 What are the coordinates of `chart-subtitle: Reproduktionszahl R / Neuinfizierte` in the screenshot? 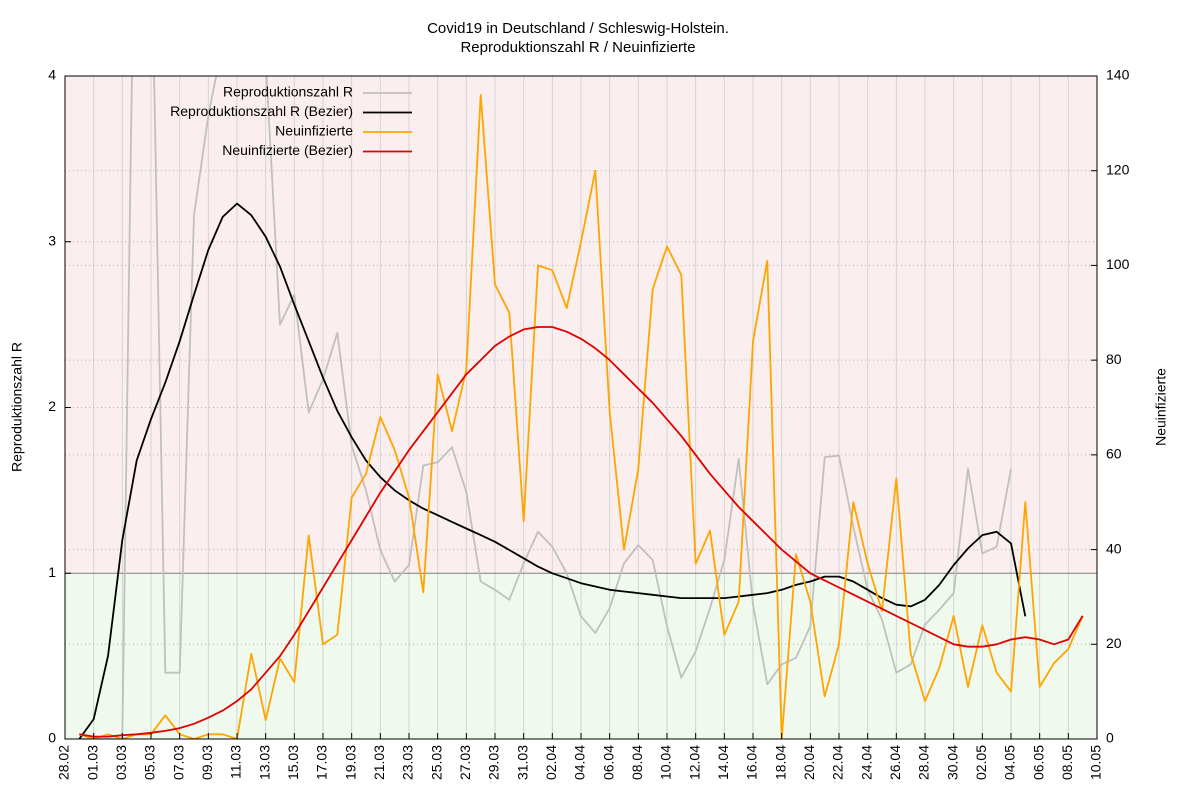 It's located at (577, 47).